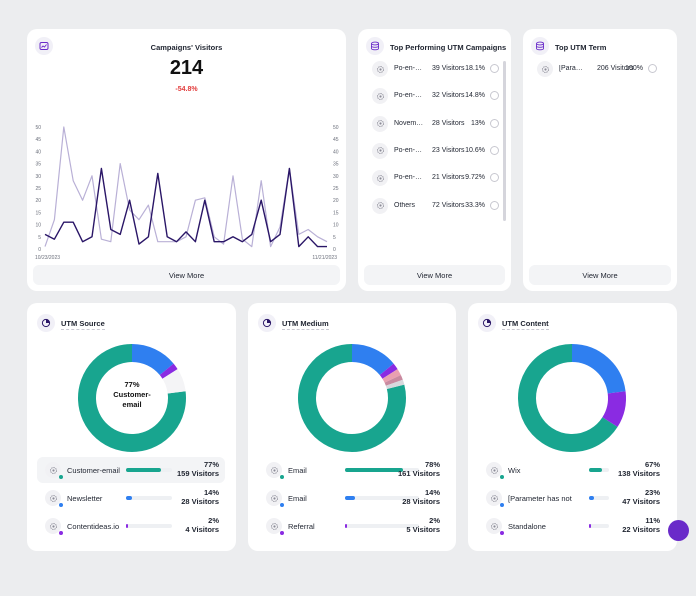  I want to click on y-tick-label-right: 5, so click(334, 238).